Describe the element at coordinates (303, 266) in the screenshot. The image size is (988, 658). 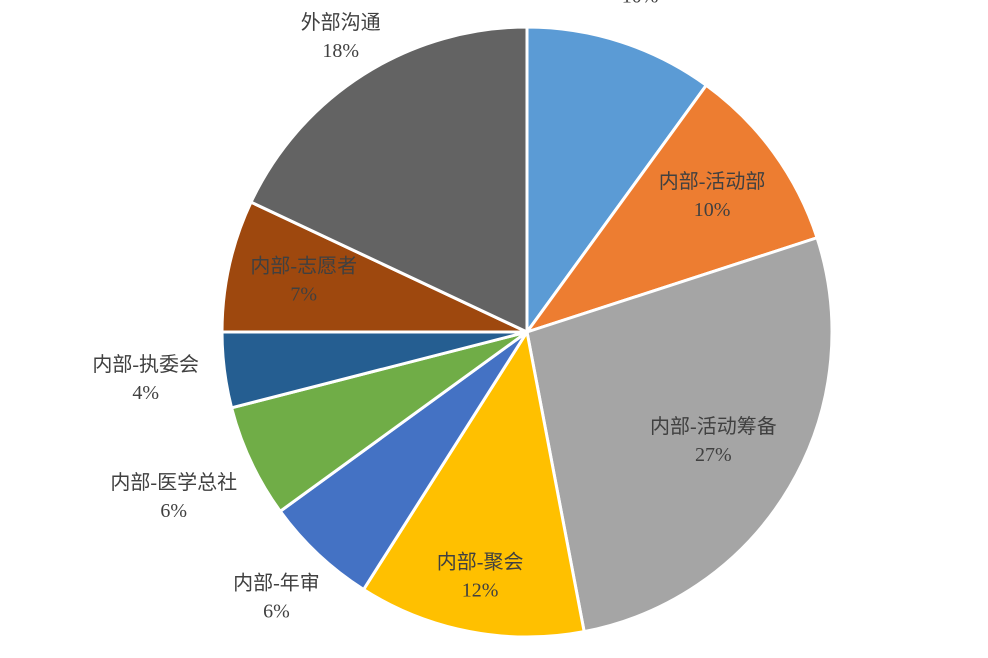
I see `category-label: 内部-志愿者` at that location.